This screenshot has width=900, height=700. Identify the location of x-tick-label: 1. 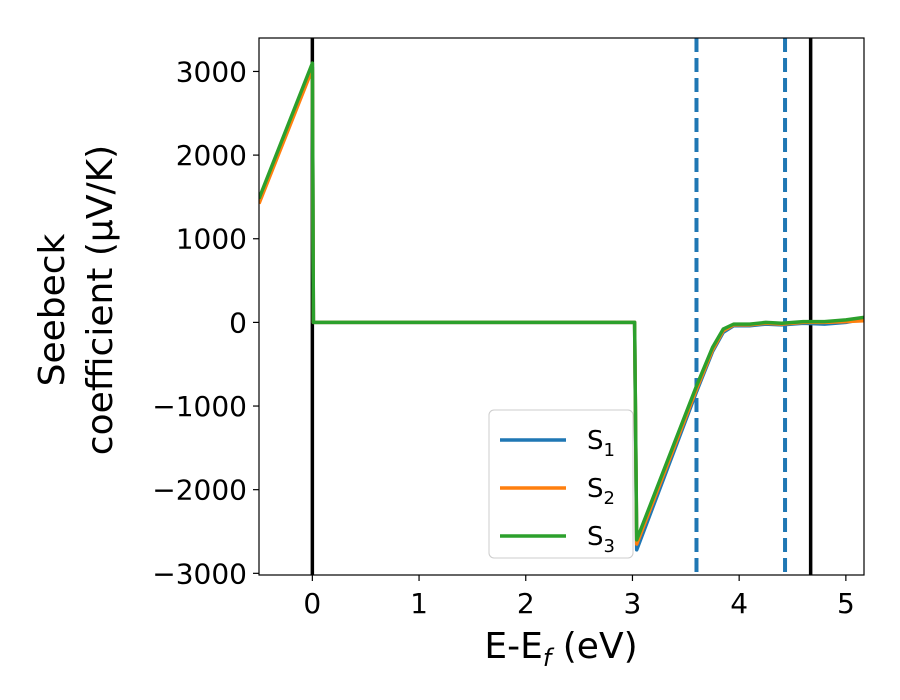
(419, 603).